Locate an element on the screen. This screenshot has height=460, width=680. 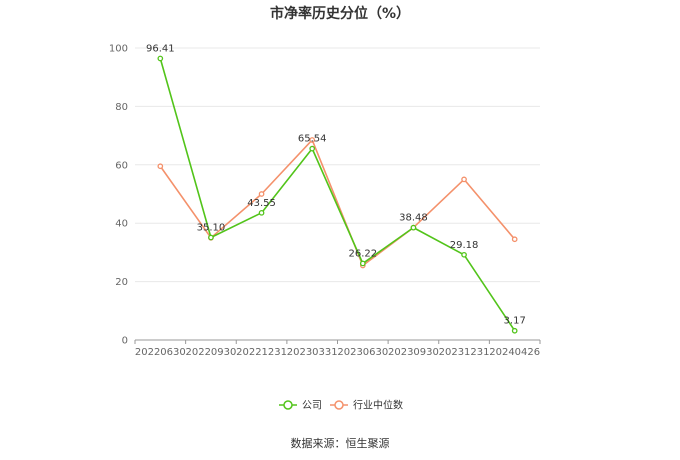
y-tick-label: 60 is located at coordinates (121, 165).